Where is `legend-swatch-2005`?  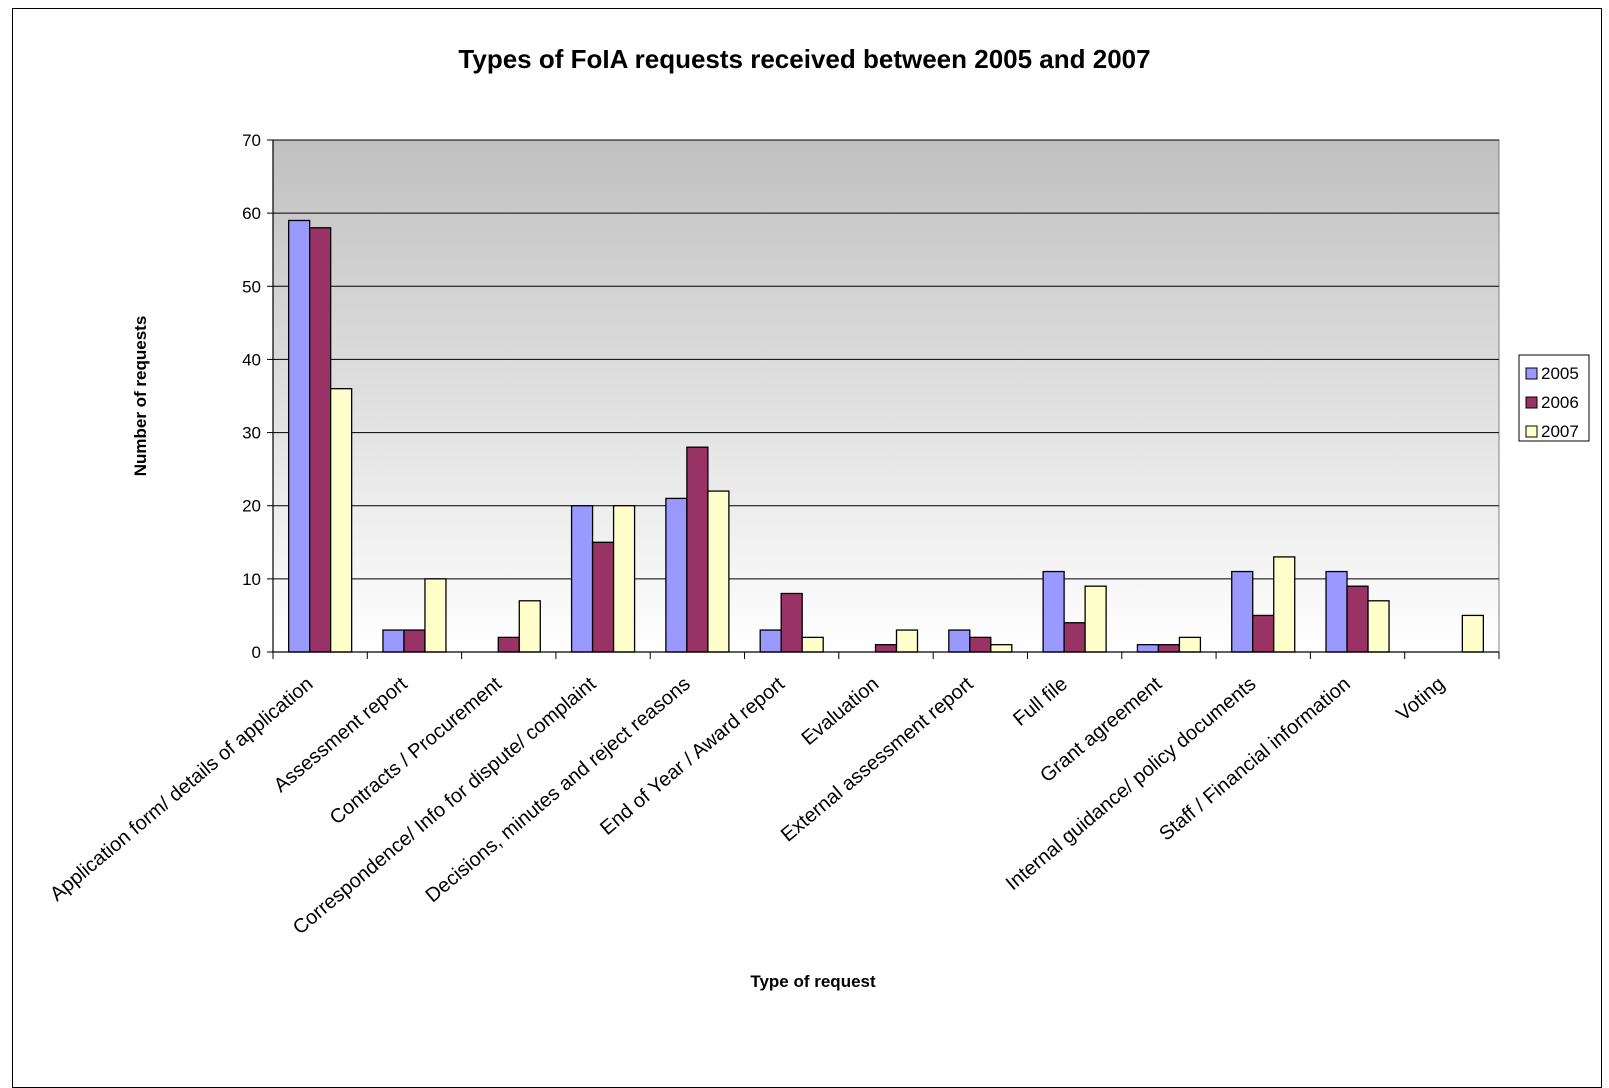 legend-swatch-2005 is located at coordinates (1531, 373).